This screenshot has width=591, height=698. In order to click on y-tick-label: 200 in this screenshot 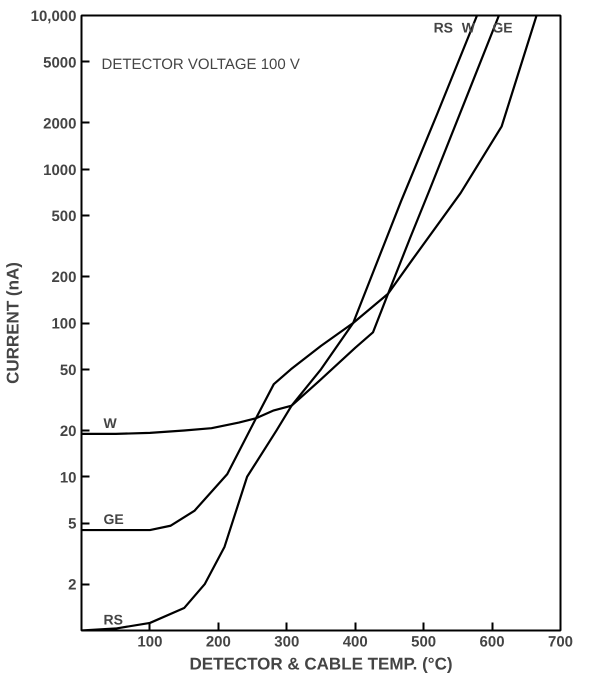, I will do `click(64, 277)`.